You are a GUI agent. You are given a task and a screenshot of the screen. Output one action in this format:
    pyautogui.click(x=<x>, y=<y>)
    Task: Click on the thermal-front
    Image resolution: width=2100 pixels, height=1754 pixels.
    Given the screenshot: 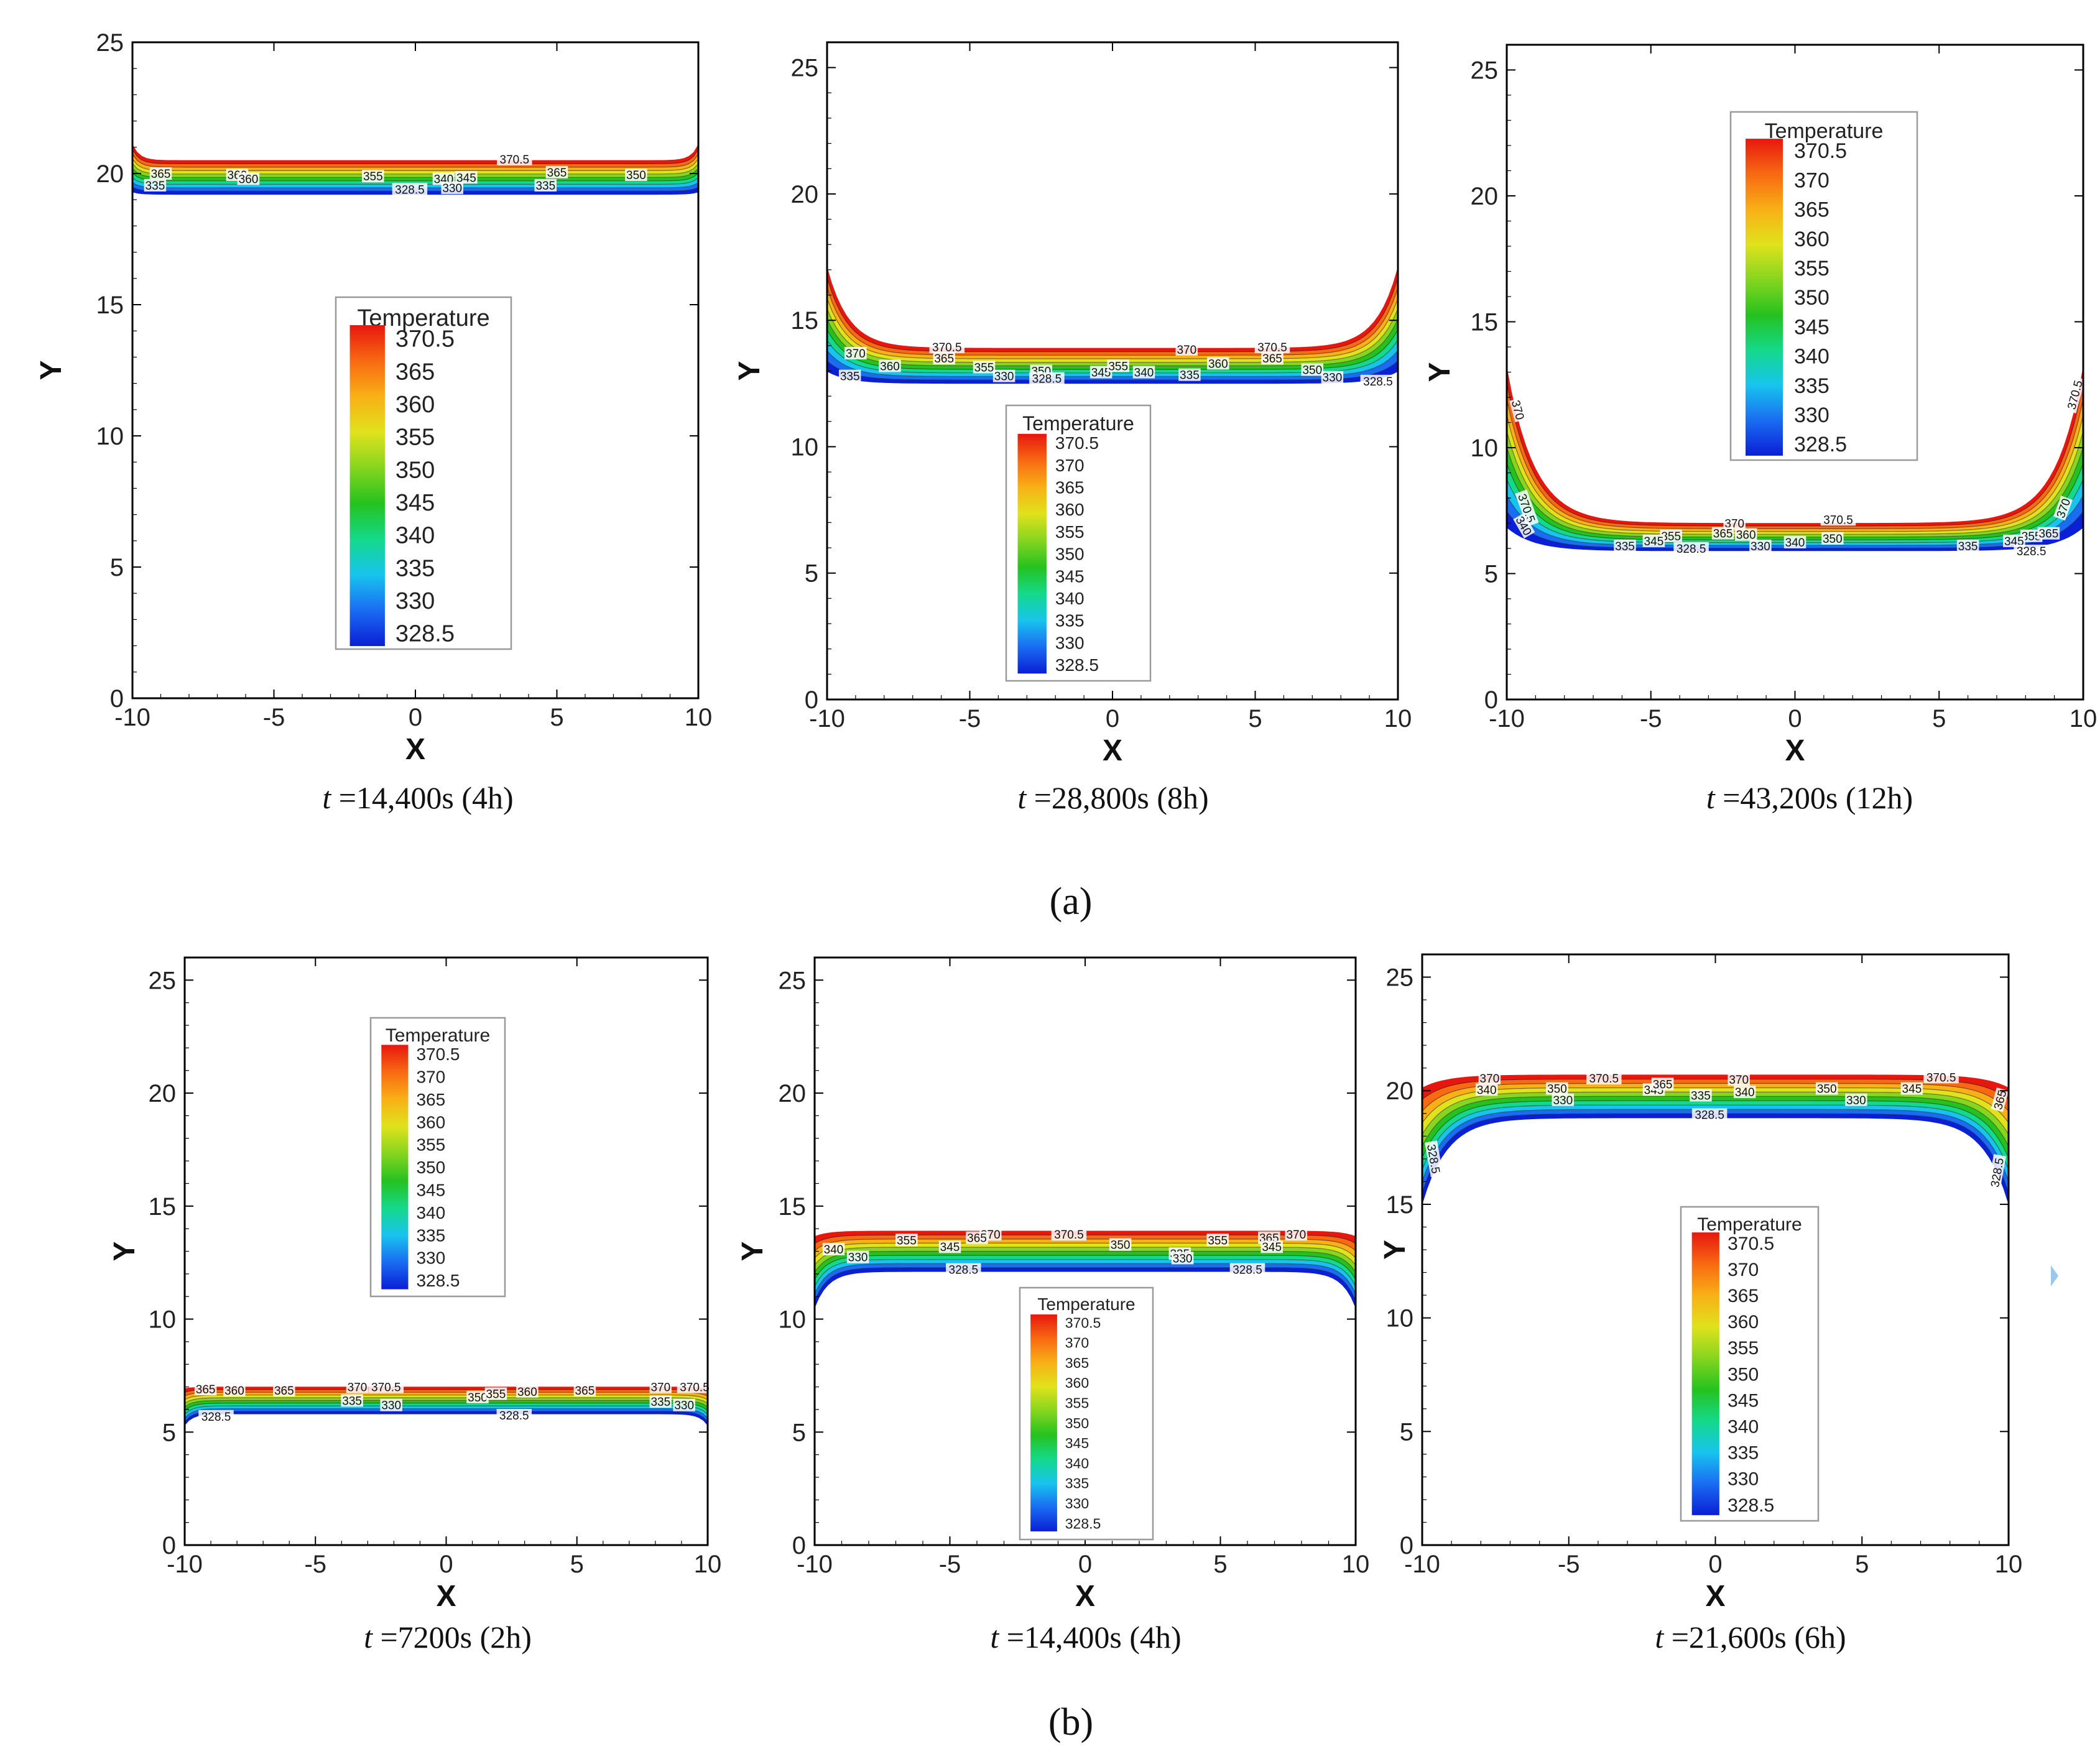 What is the action you would take?
    pyautogui.click(x=446, y=1406)
    